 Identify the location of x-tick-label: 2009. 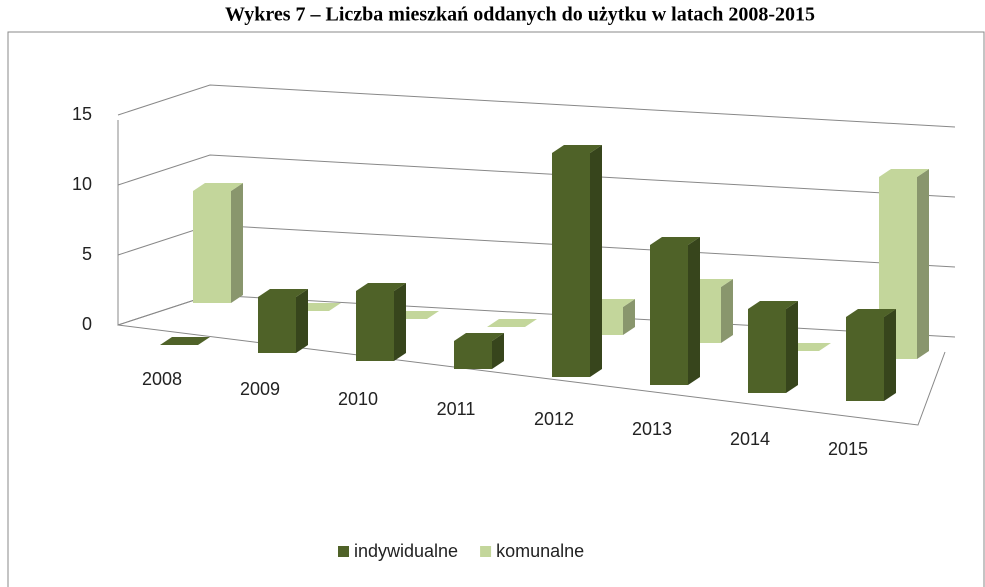
(260, 389).